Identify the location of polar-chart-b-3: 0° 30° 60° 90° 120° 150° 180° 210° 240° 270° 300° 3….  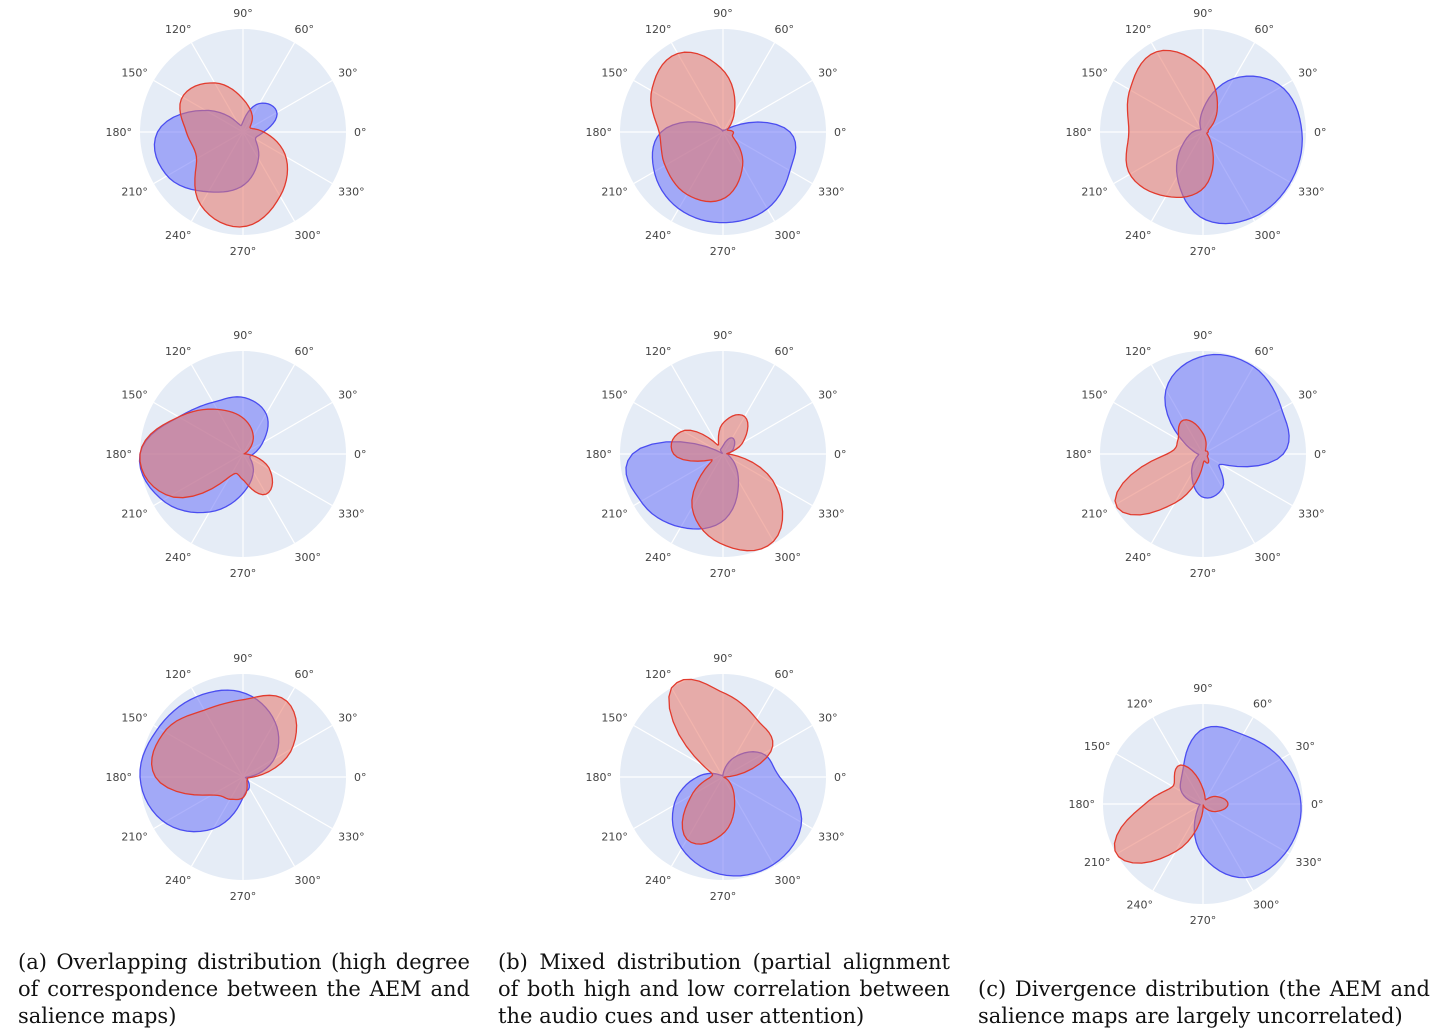
(716, 777).